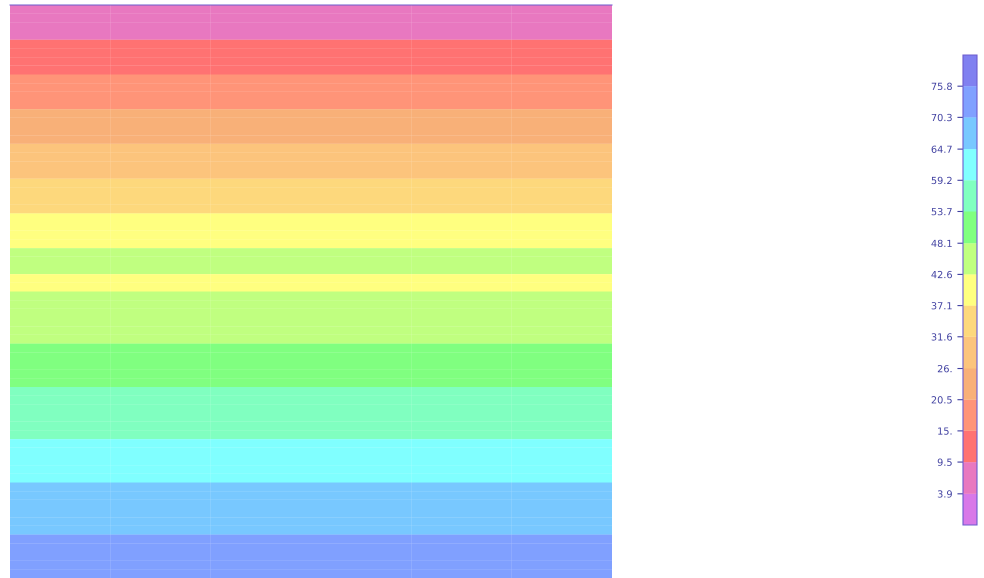 This screenshot has width=984, height=578. Describe the element at coordinates (942, 400) in the screenshot. I see `color-bar-label: 20.5` at that location.